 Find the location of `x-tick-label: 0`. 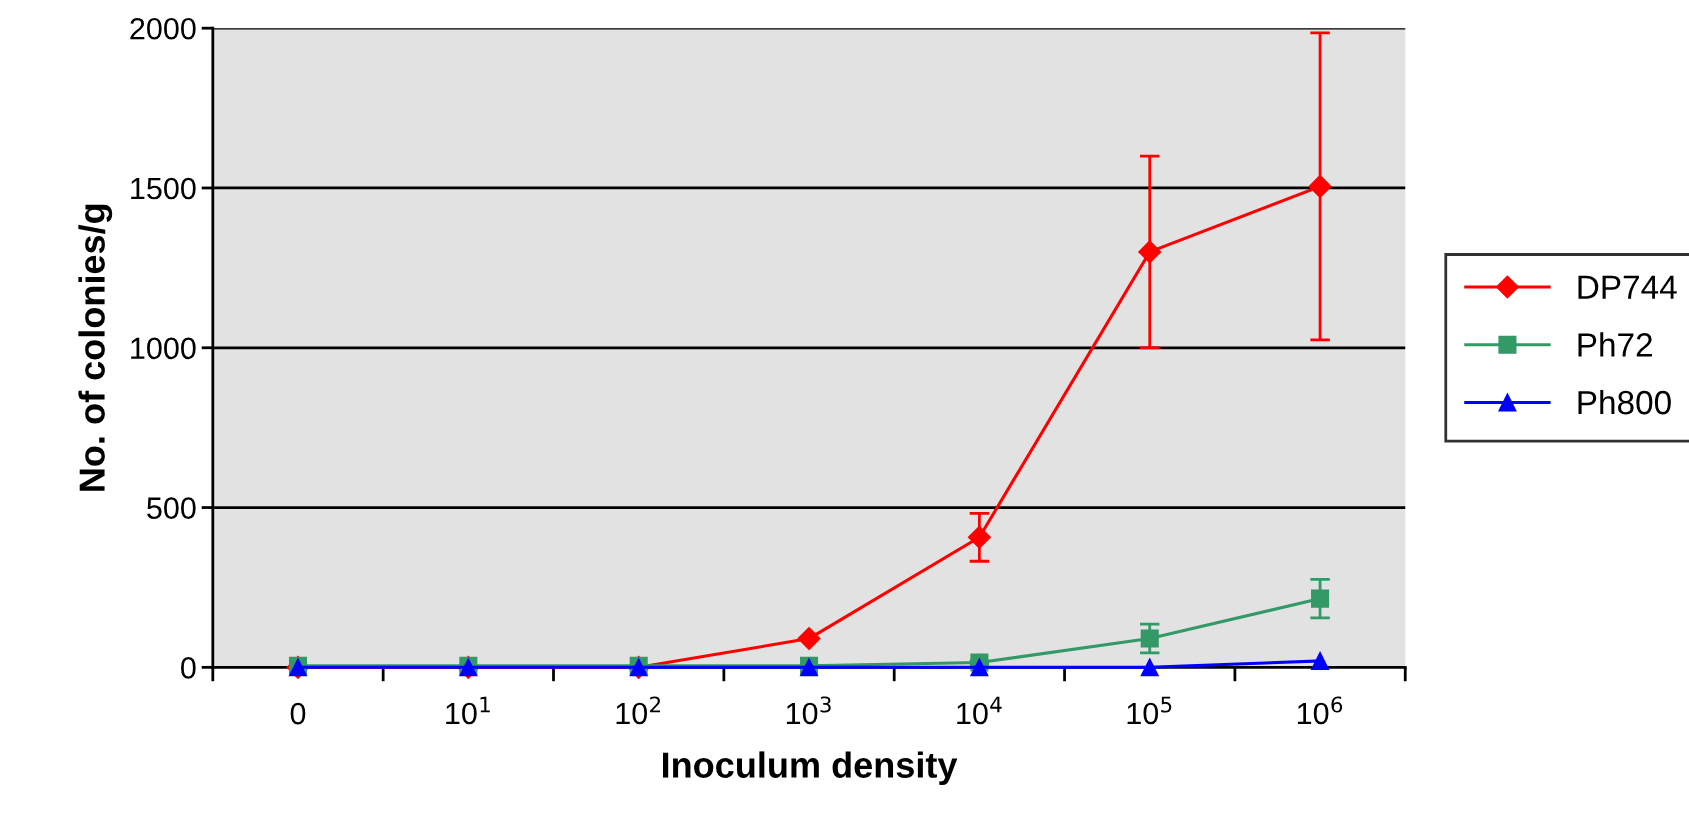

x-tick-label: 0 is located at coordinates (298, 713).